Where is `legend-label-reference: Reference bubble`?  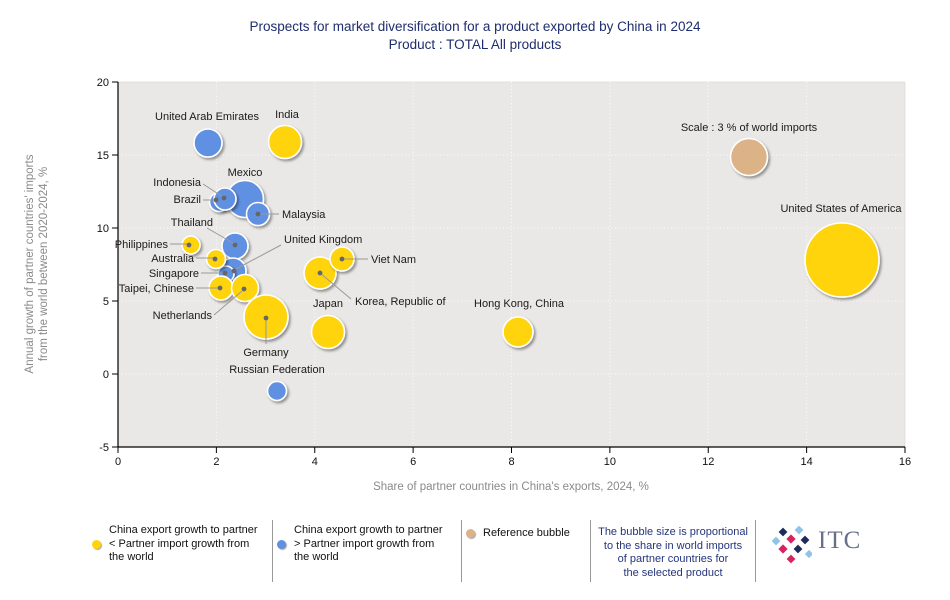
legend-label-reference: Reference bubble is located at coordinates (526, 533).